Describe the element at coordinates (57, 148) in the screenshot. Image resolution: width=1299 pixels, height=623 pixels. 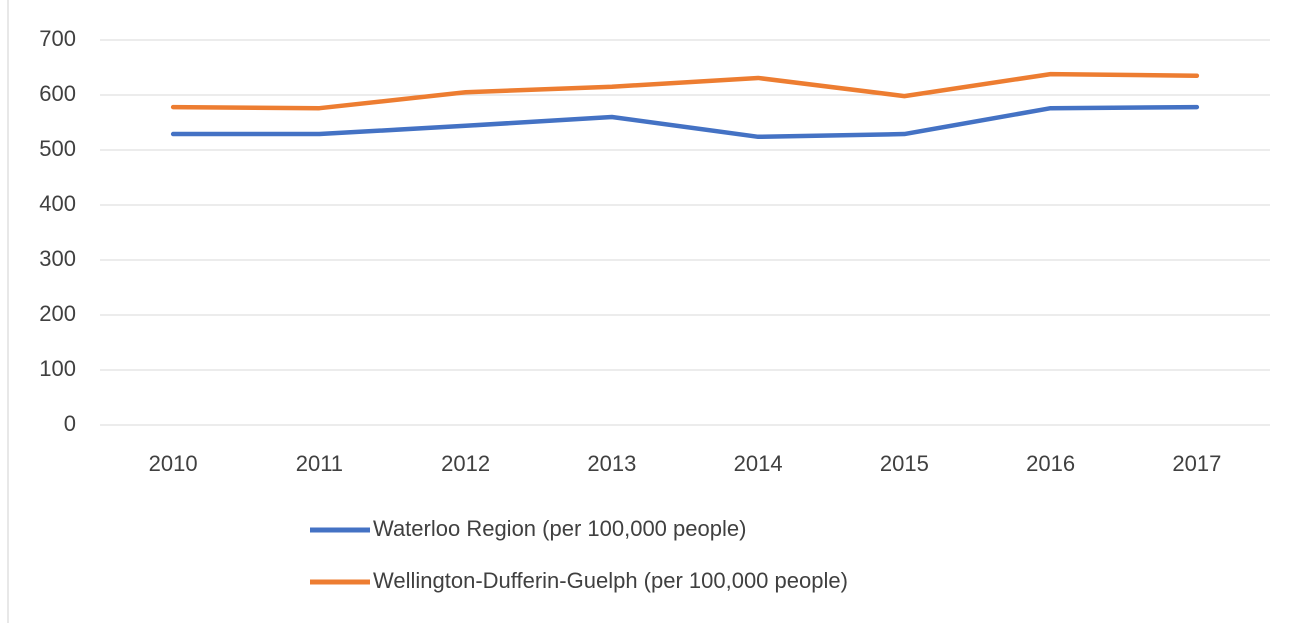
I see `y-tick-label: 500` at that location.